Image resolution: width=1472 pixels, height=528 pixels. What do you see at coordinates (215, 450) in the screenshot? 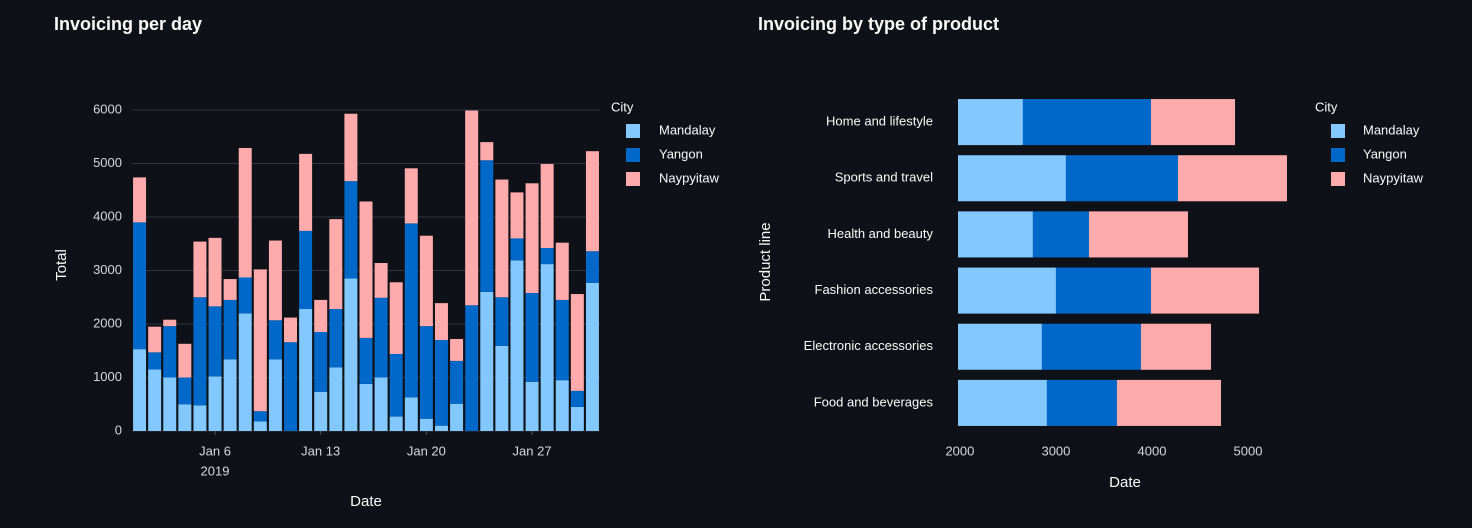
I see `x-tick-label: Jan 6` at bounding box center [215, 450].